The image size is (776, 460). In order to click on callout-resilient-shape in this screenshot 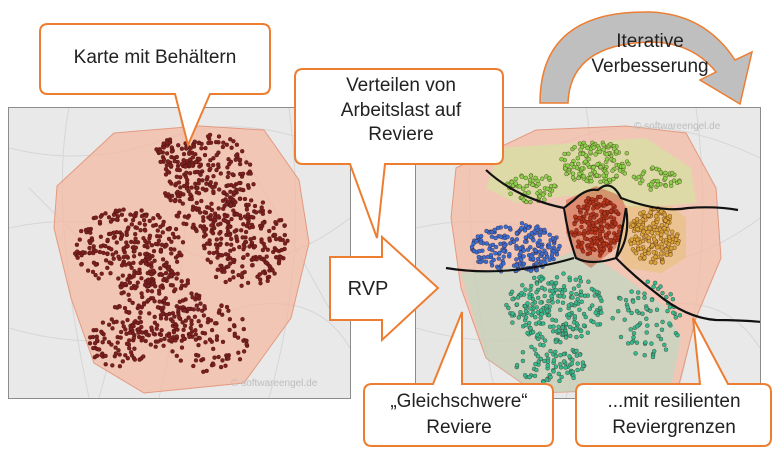, I will do `click(673, 382)`.